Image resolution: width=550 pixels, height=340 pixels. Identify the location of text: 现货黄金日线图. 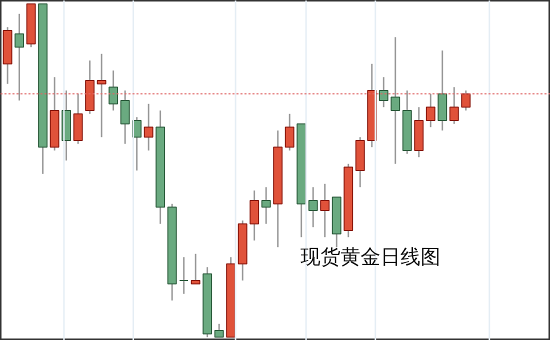
(370, 256).